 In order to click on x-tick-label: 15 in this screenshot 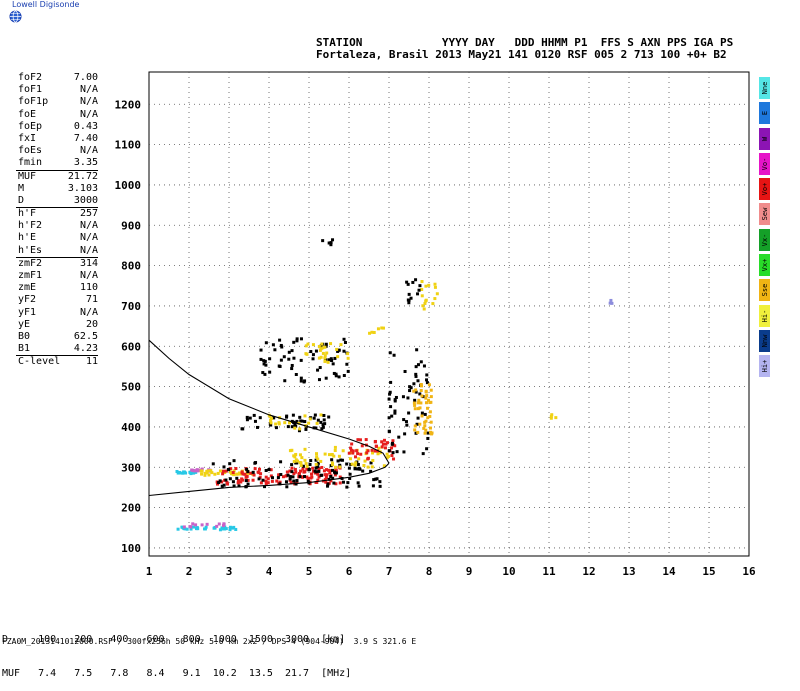, I will do `click(708, 571)`.